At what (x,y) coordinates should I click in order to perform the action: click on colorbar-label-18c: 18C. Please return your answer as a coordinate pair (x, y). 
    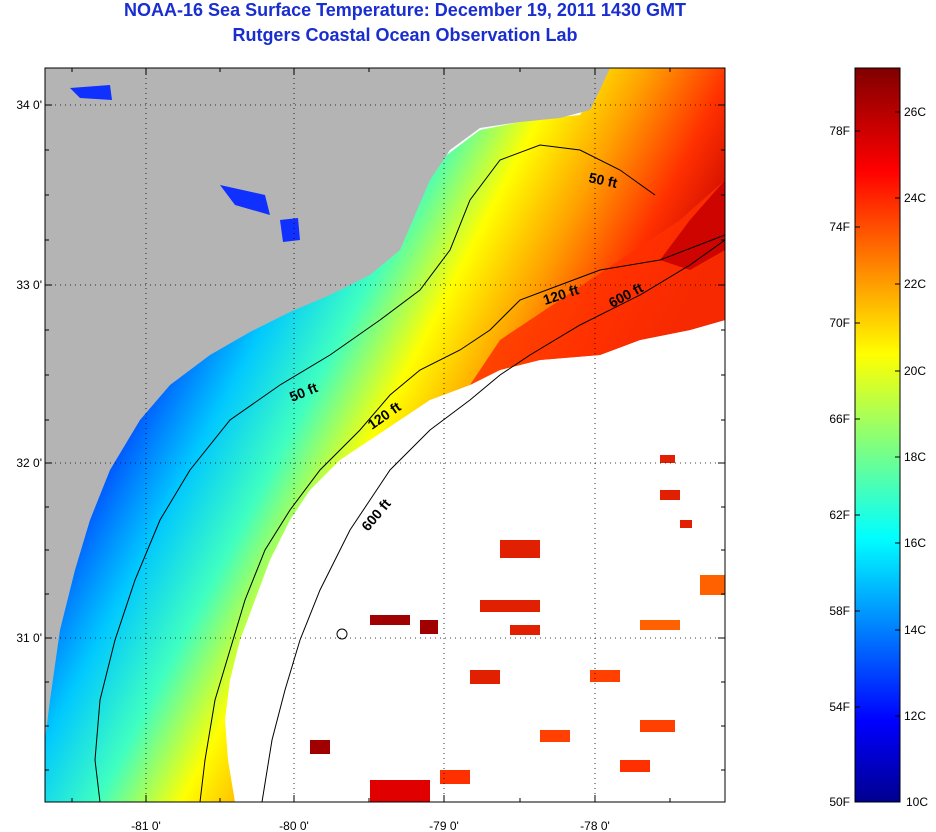
    Looking at the image, I should click on (915, 457).